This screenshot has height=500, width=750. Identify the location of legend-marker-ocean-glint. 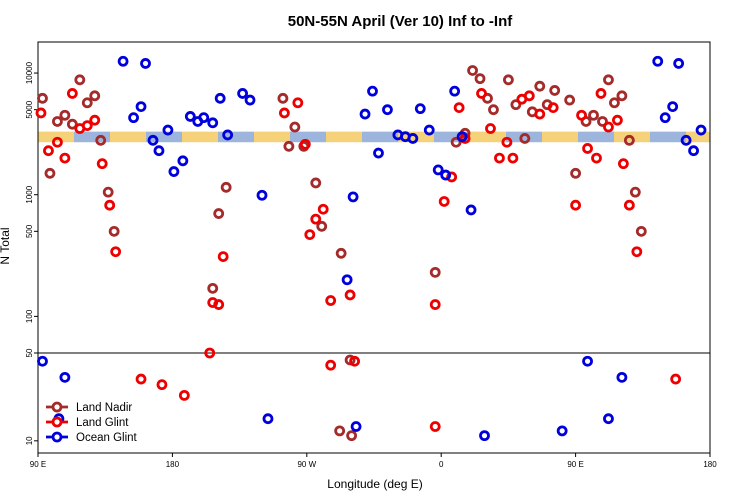
(57, 437).